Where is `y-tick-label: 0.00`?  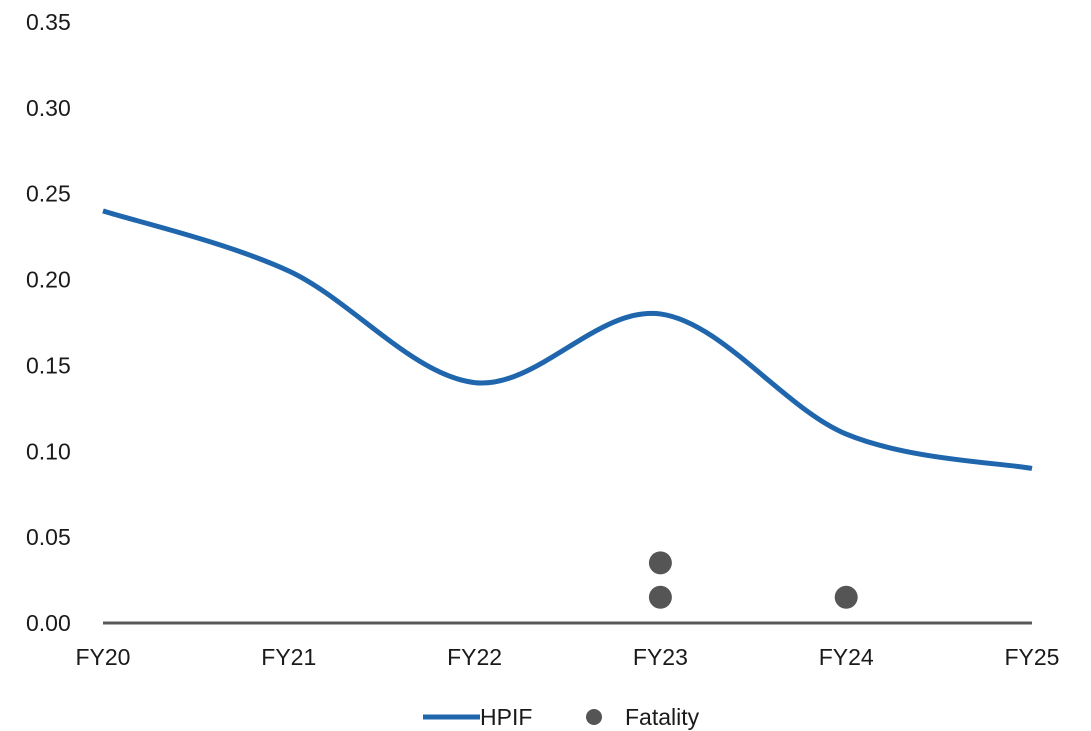
y-tick-label: 0.00 is located at coordinates (48, 623).